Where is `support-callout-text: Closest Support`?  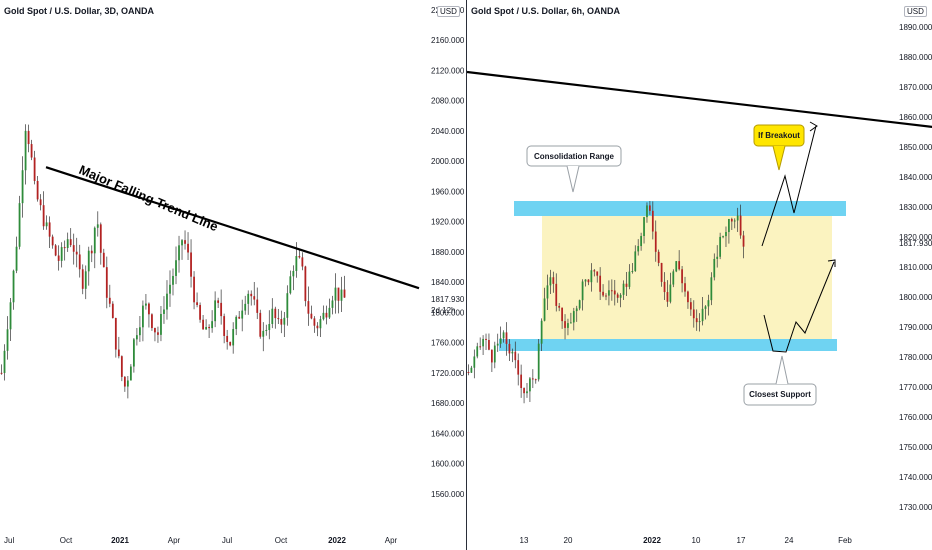 support-callout-text: Closest Support is located at coordinates (780, 394).